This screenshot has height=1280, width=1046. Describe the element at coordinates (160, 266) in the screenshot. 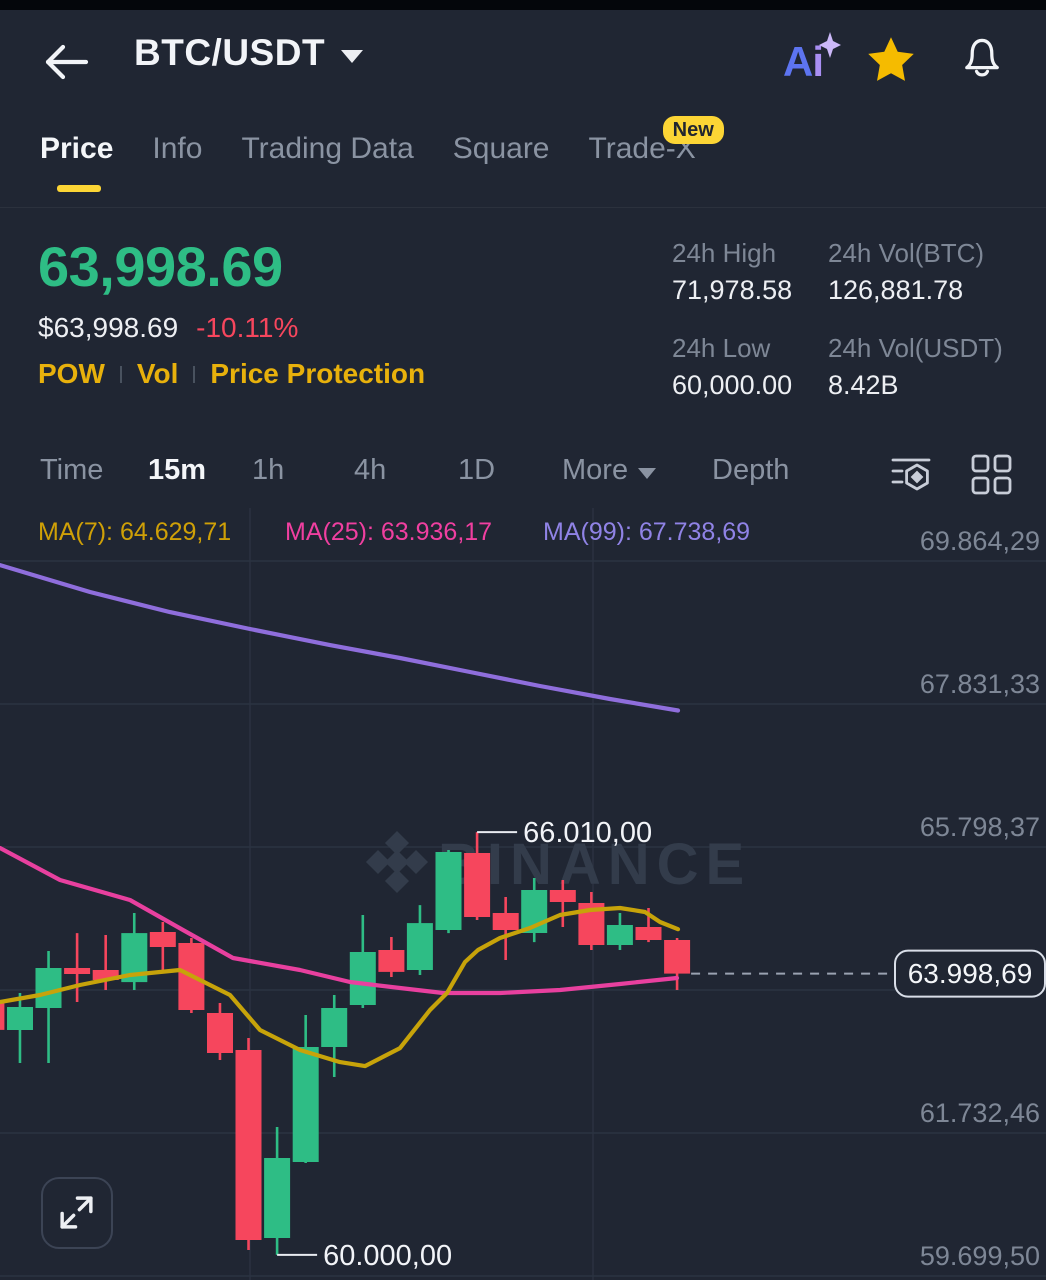

I see `last-price: 63,998.69` at that location.